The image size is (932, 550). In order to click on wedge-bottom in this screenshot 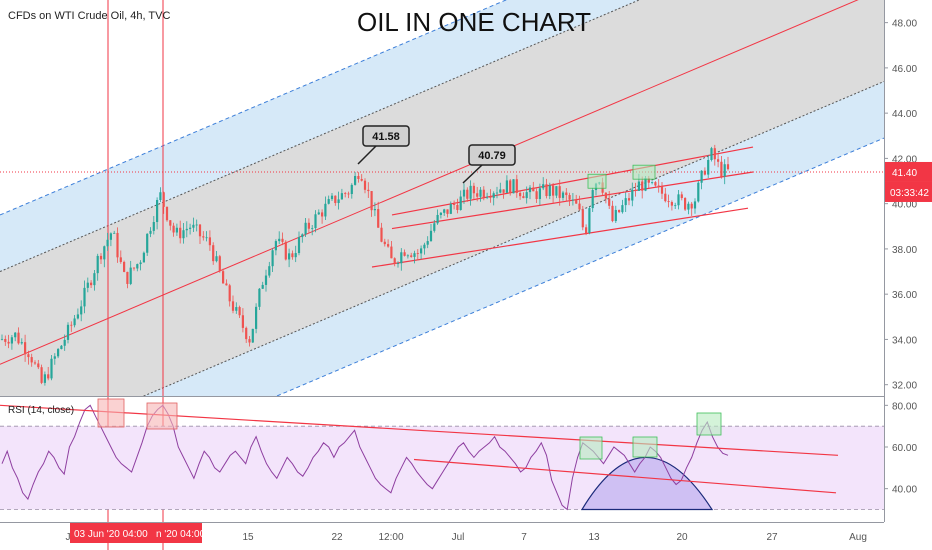, I will do `click(560, 237)`.